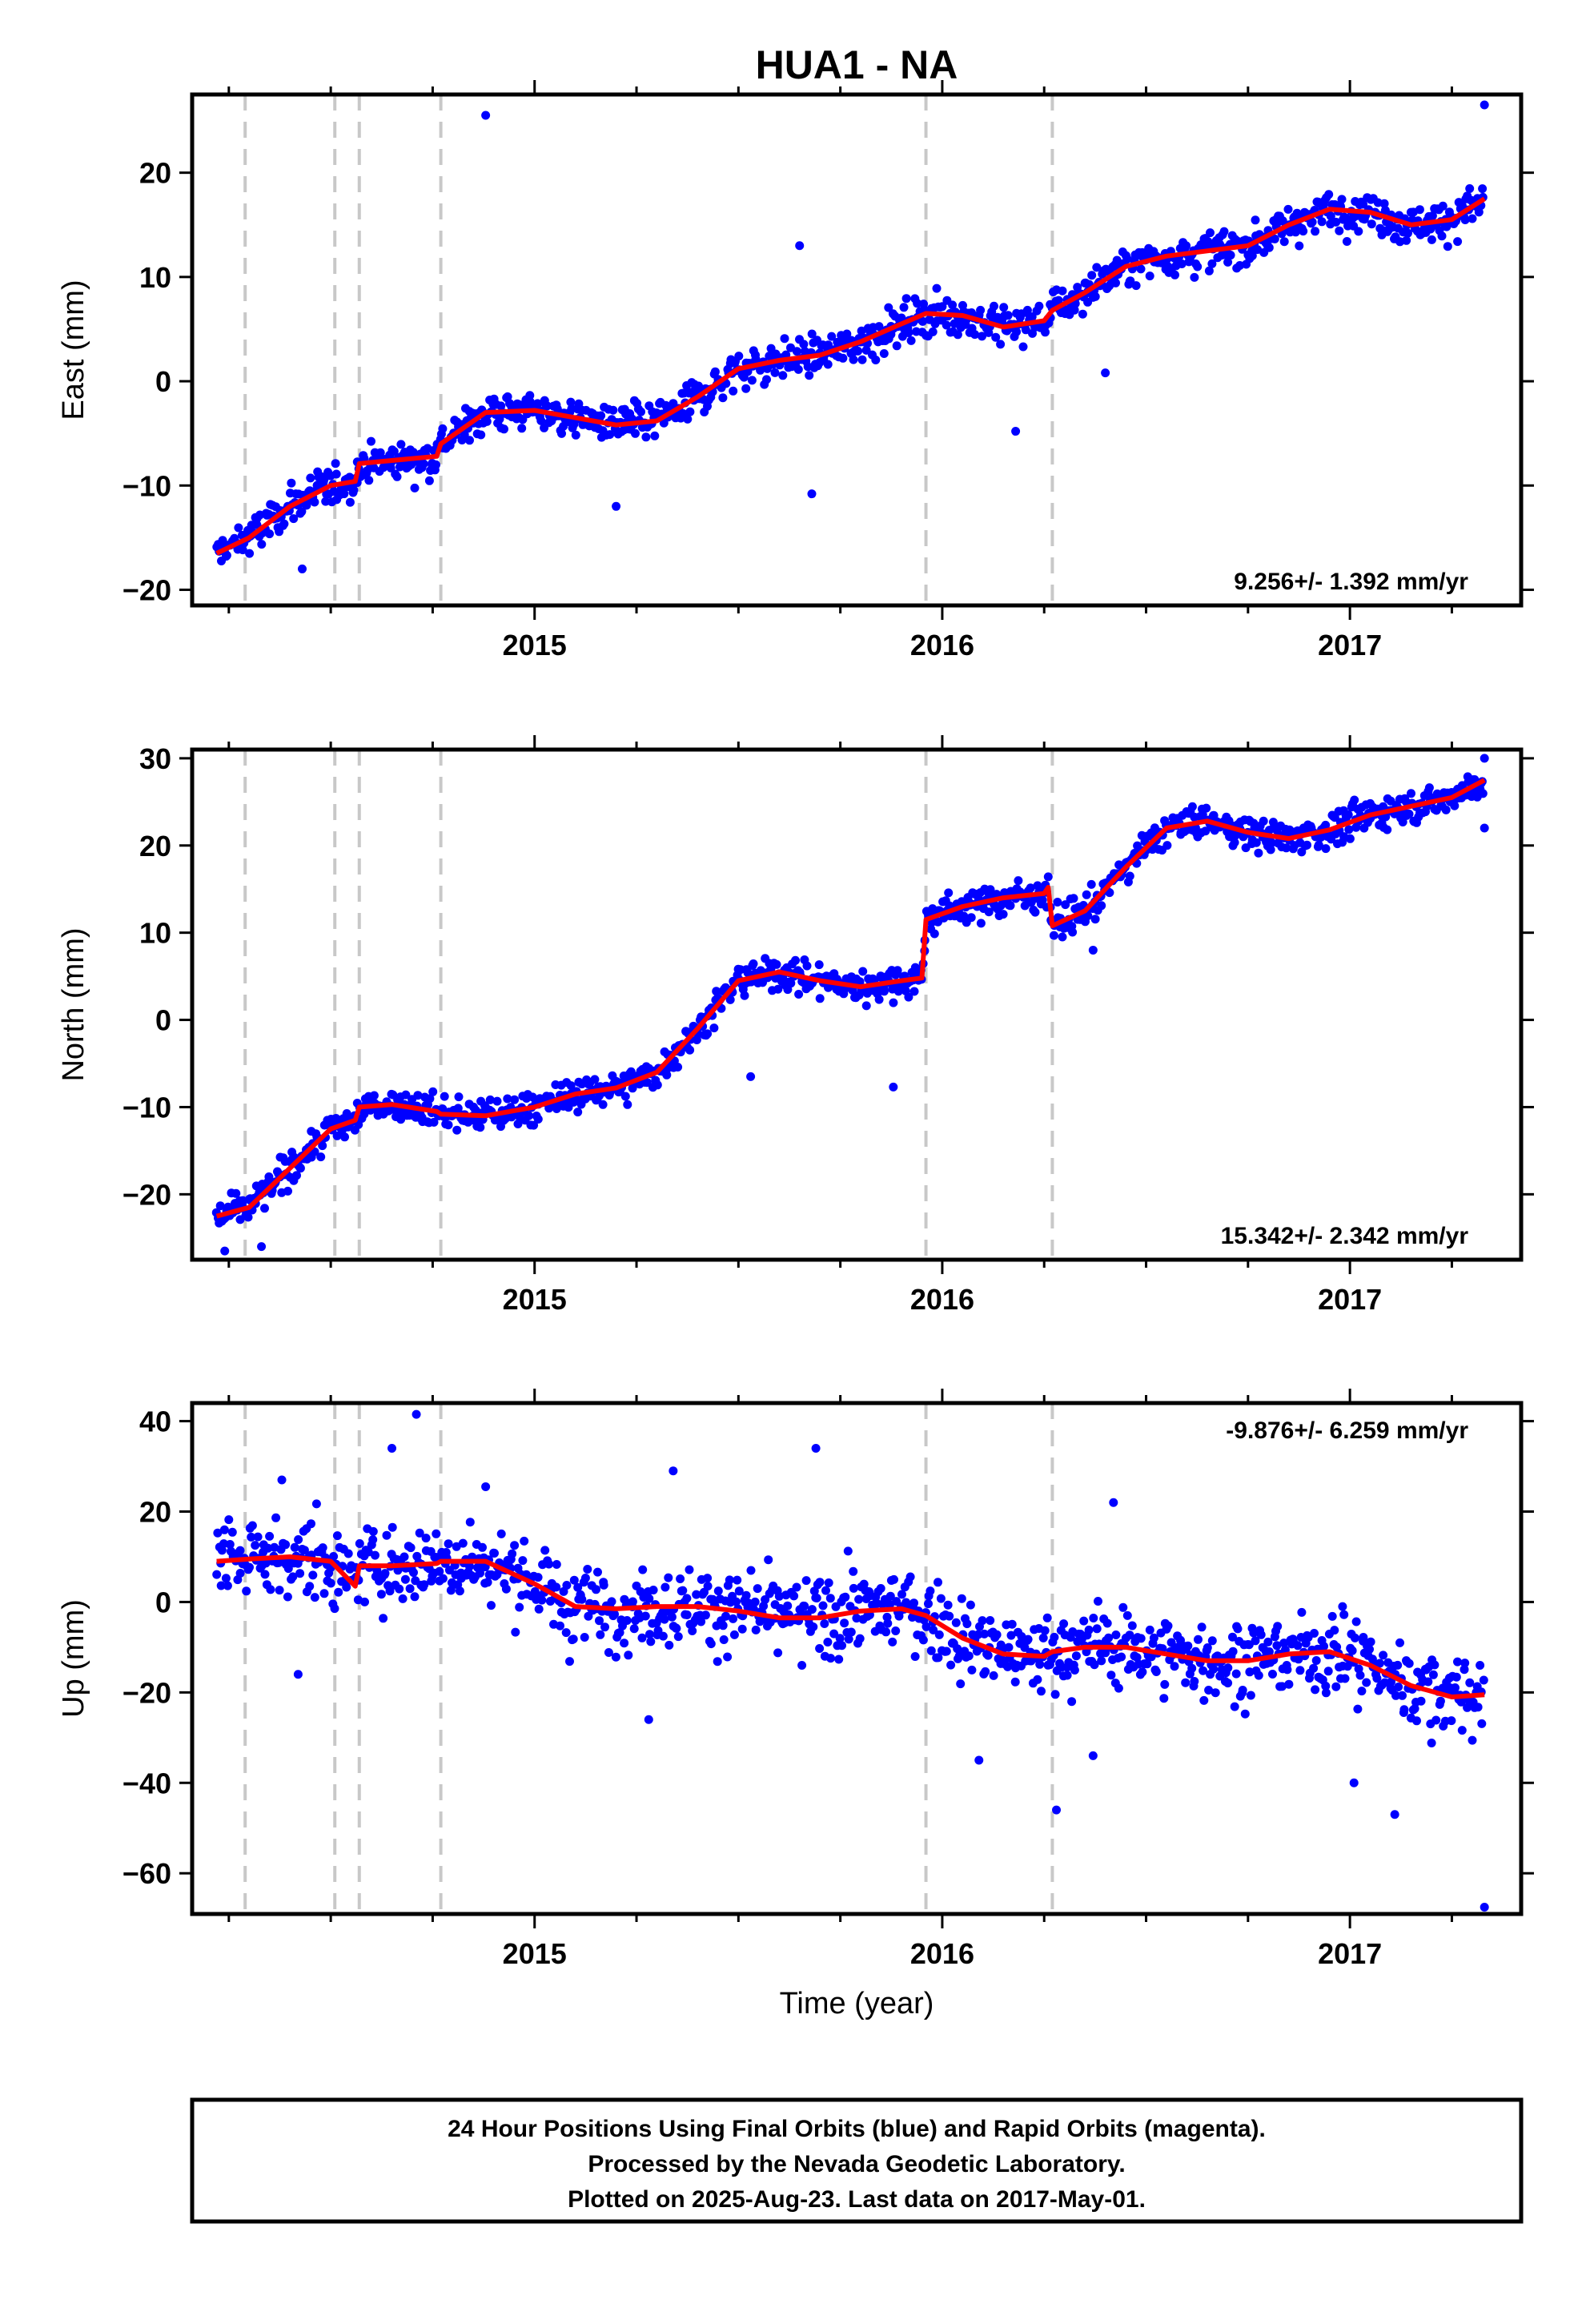 This screenshot has width=1582, height=2324. What do you see at coordinates (535, 1299) in the screenshot?
I see `north-x-tick-label: 2015` at bounding box center [535, 1299].